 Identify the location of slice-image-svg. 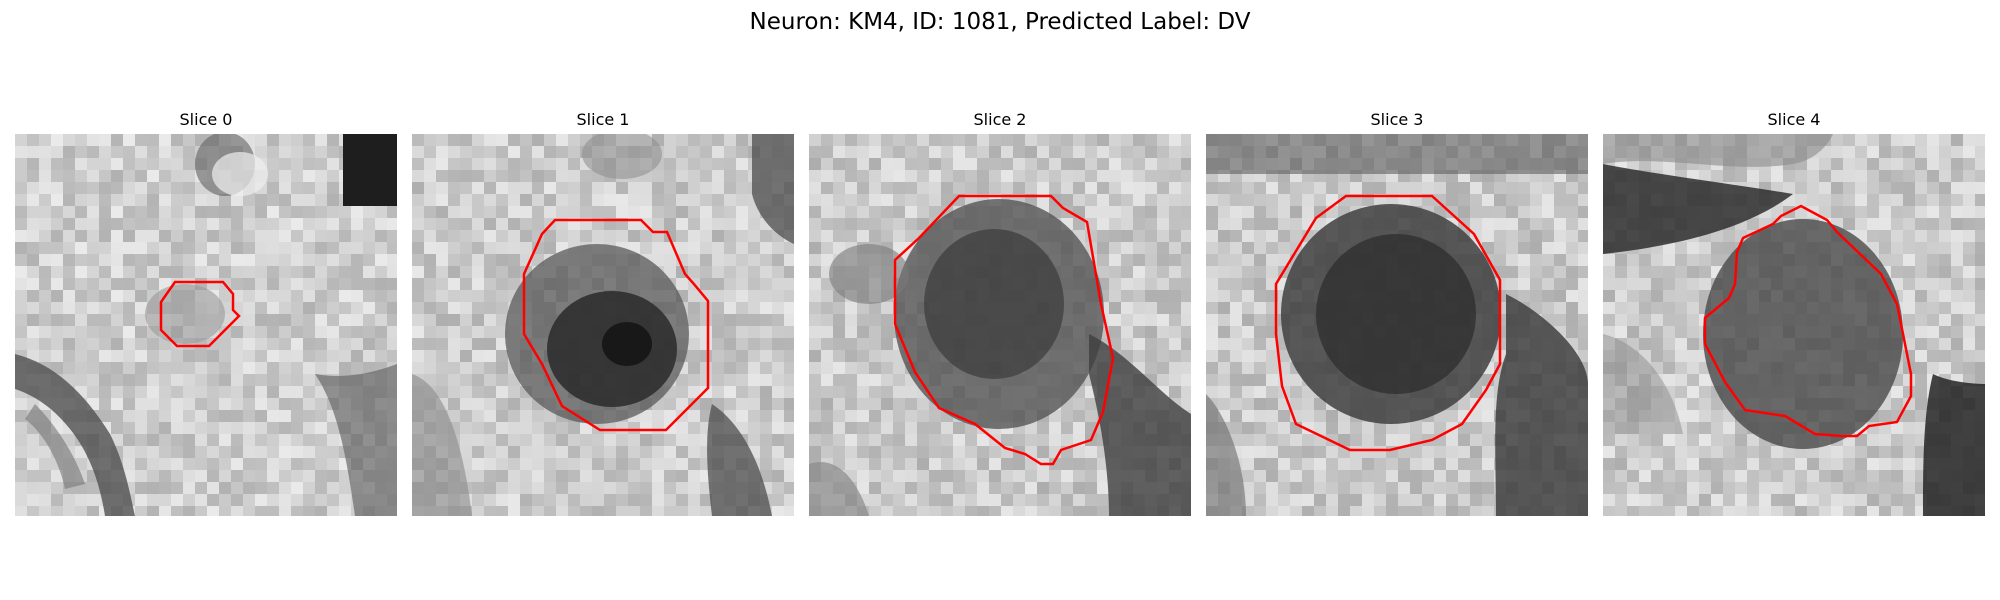
(206, 325).